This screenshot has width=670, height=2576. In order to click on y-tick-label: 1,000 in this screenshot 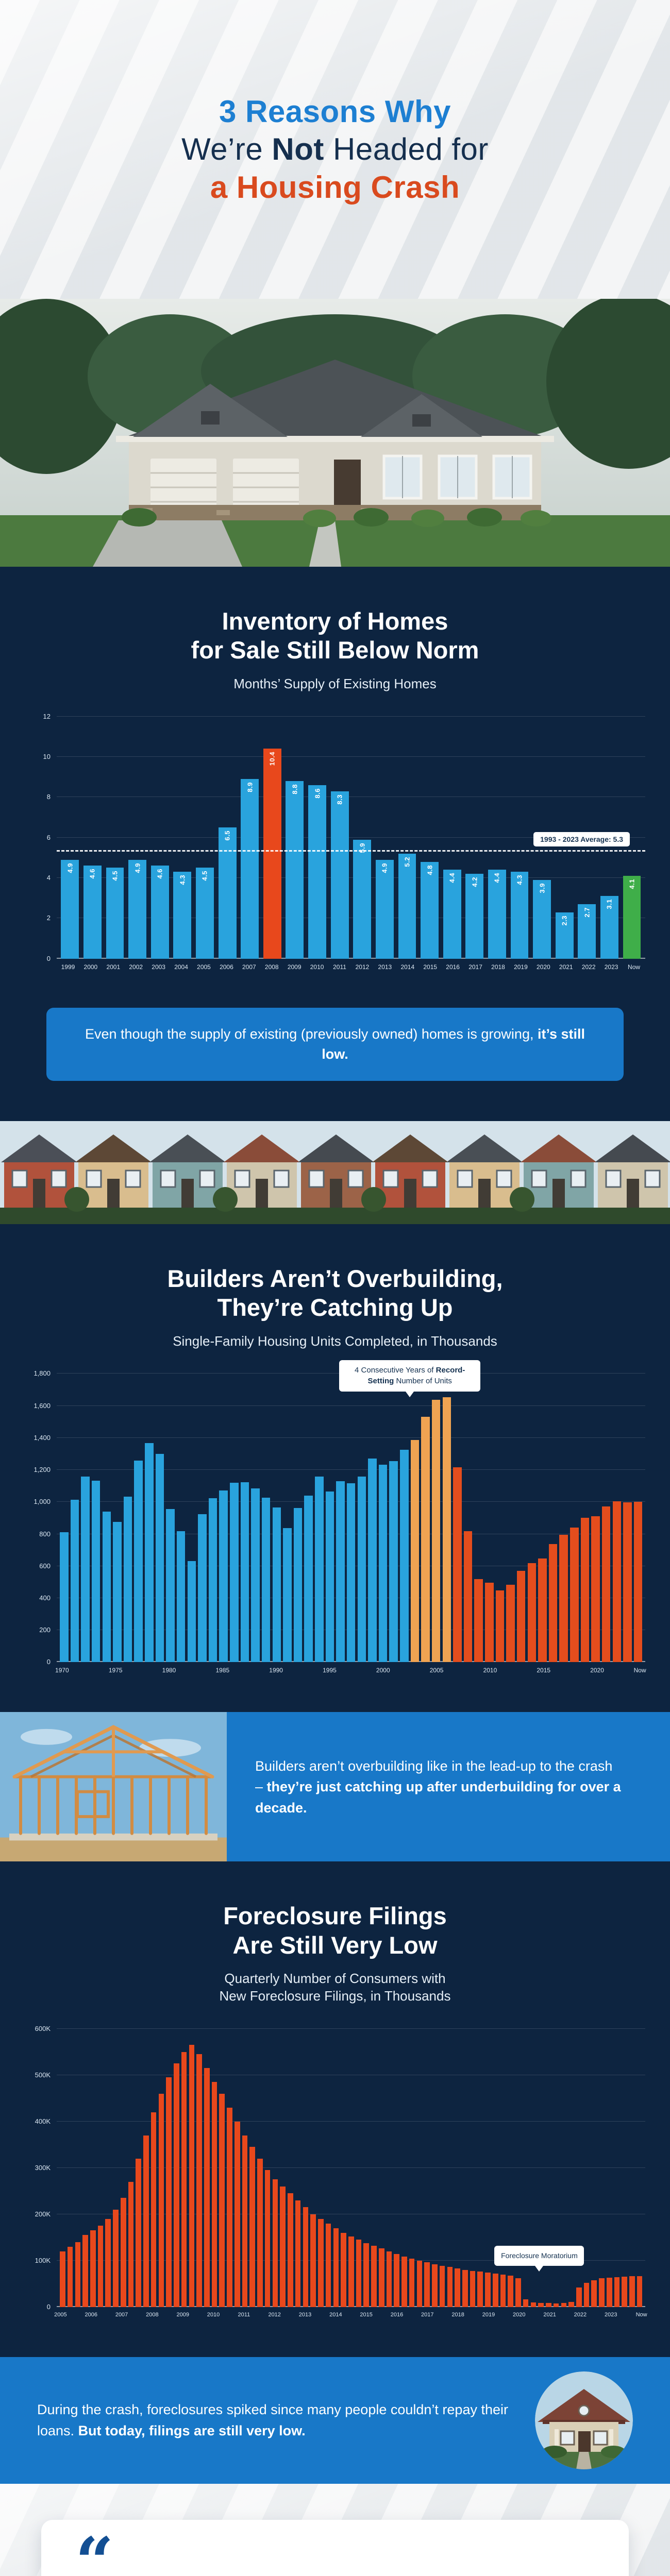, I will do `click(42, 1502)`.